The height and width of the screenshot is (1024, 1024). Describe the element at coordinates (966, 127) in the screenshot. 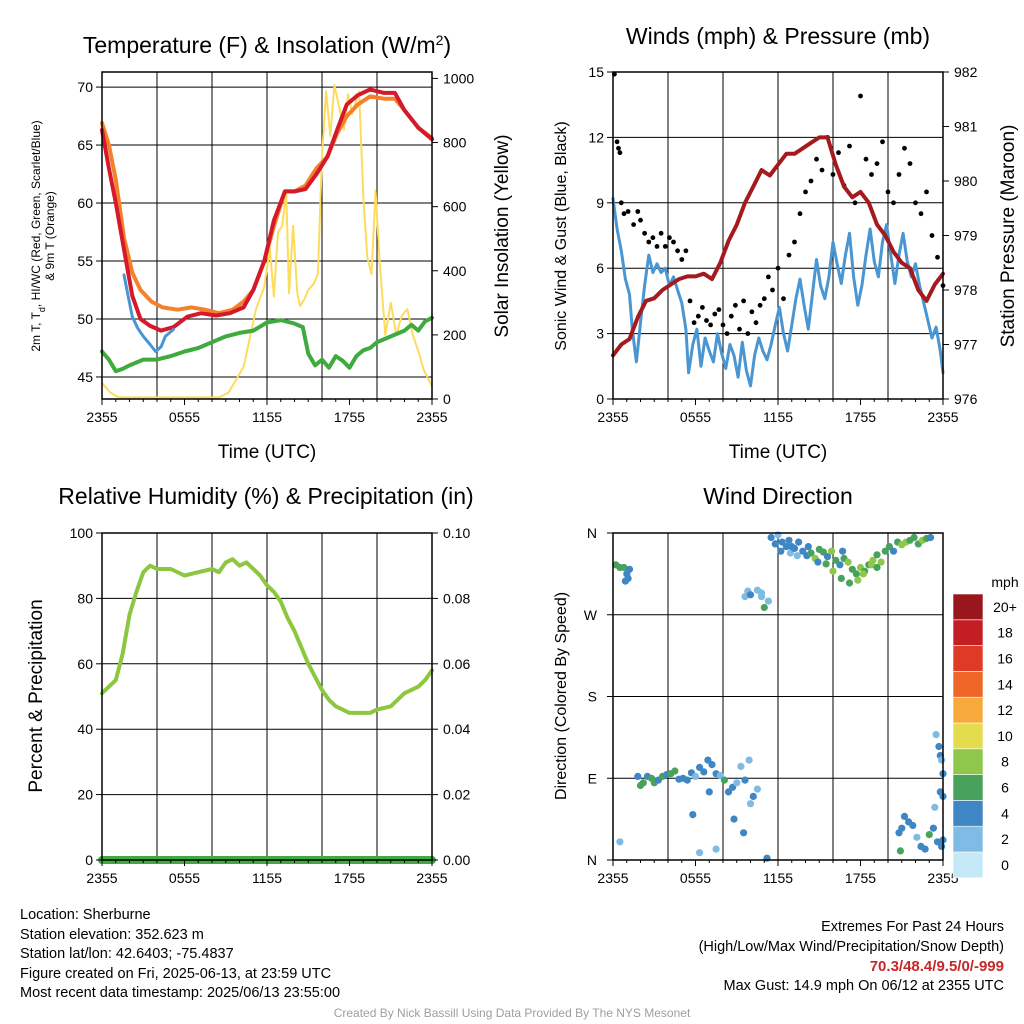

I see `y-tick-label-right-2: 981` at that location.